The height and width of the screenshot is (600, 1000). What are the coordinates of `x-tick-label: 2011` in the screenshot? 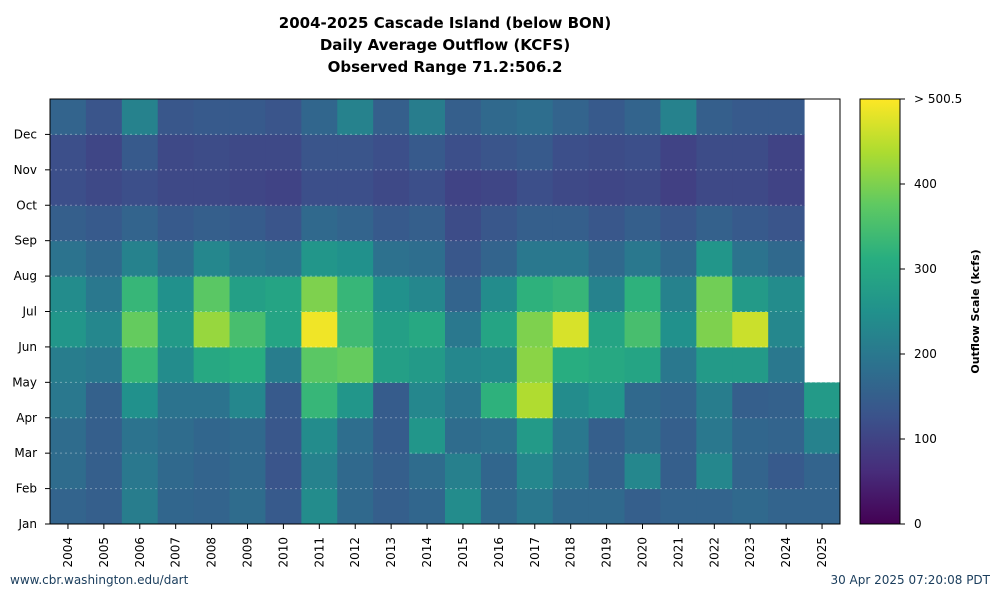 It's located at (319, 552).